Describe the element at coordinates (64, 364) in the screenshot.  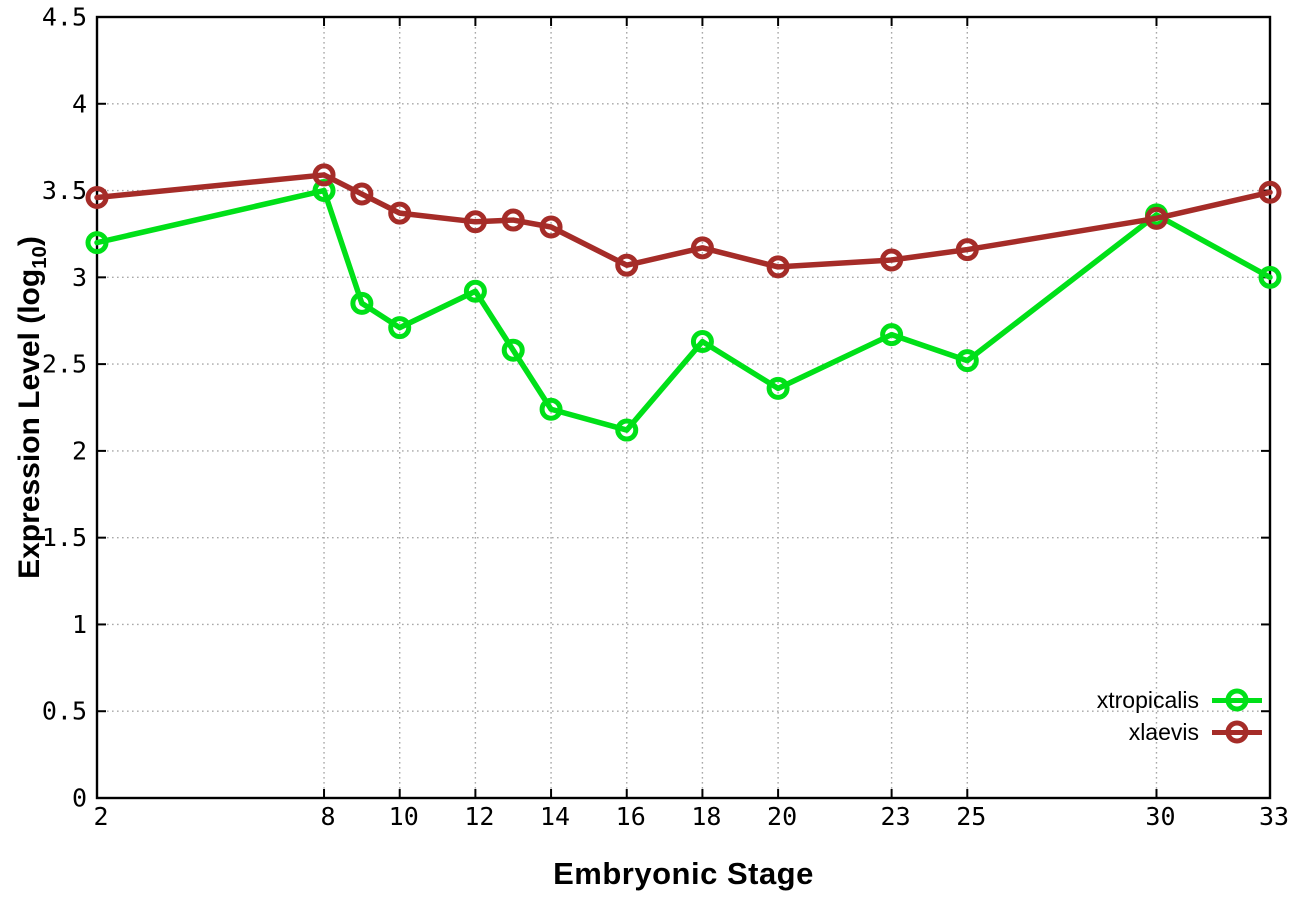
I see `svg-text: 2.5` at that location.